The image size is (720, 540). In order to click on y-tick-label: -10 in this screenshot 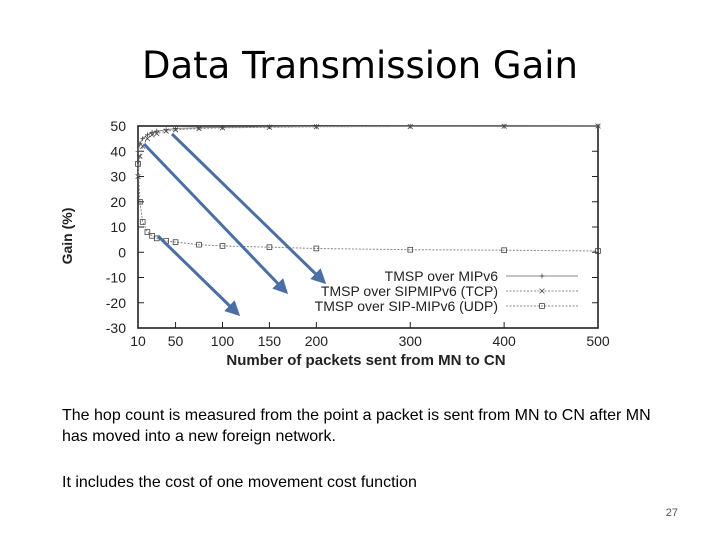, I will do `click(116, 278)`.